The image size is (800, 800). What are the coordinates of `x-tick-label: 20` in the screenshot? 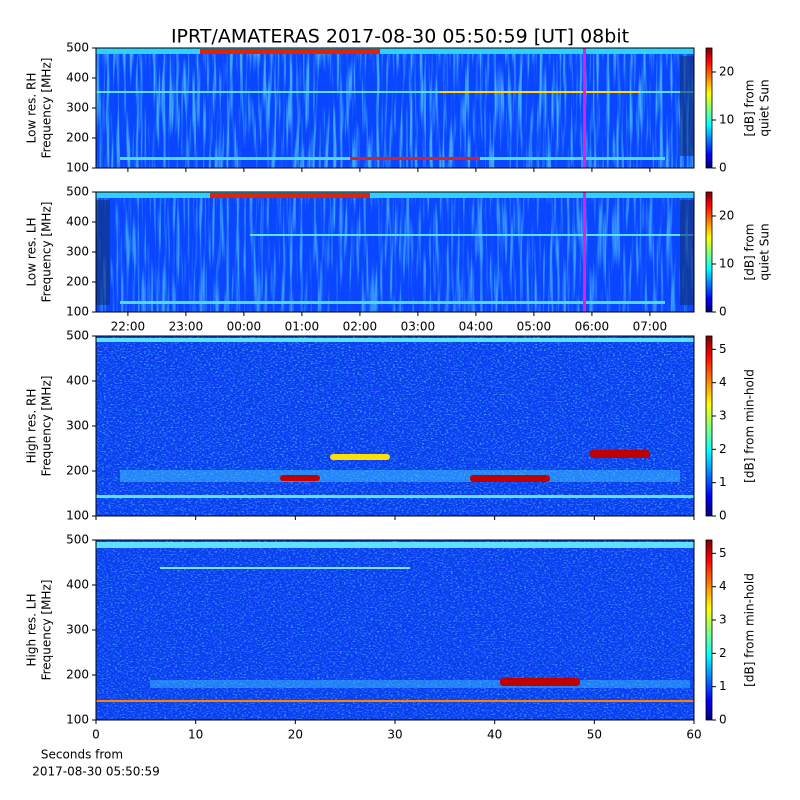 It's located at (295, 735).